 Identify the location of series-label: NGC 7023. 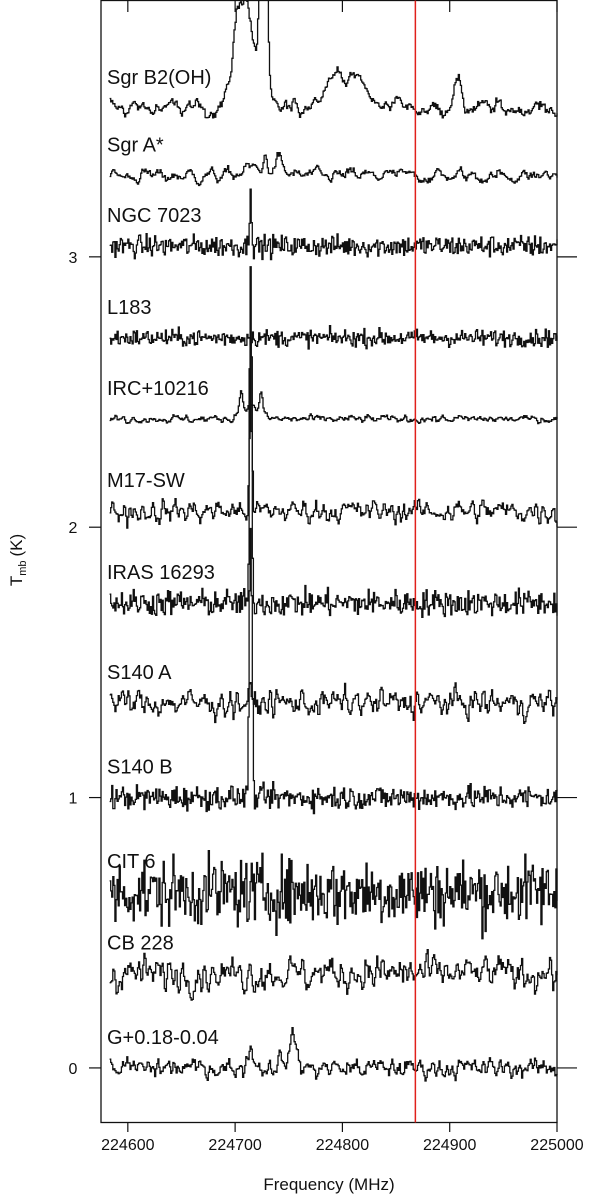
(154, 216).